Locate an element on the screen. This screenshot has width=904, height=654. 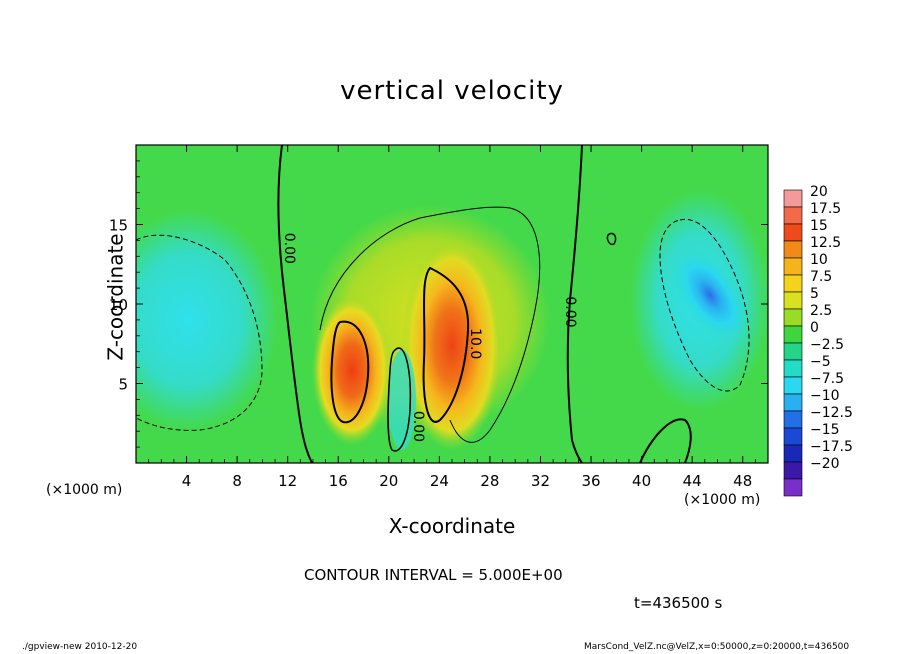
y-tick-label: 15 is located at coordinates (118, 226).